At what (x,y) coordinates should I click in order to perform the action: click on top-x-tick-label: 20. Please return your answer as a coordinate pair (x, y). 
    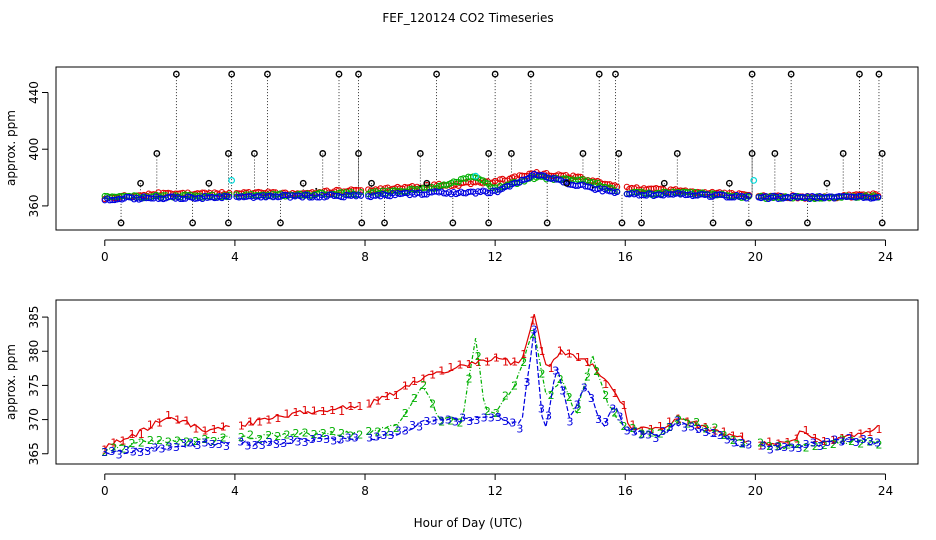
    Looking at the image, I should click on (755, 257).